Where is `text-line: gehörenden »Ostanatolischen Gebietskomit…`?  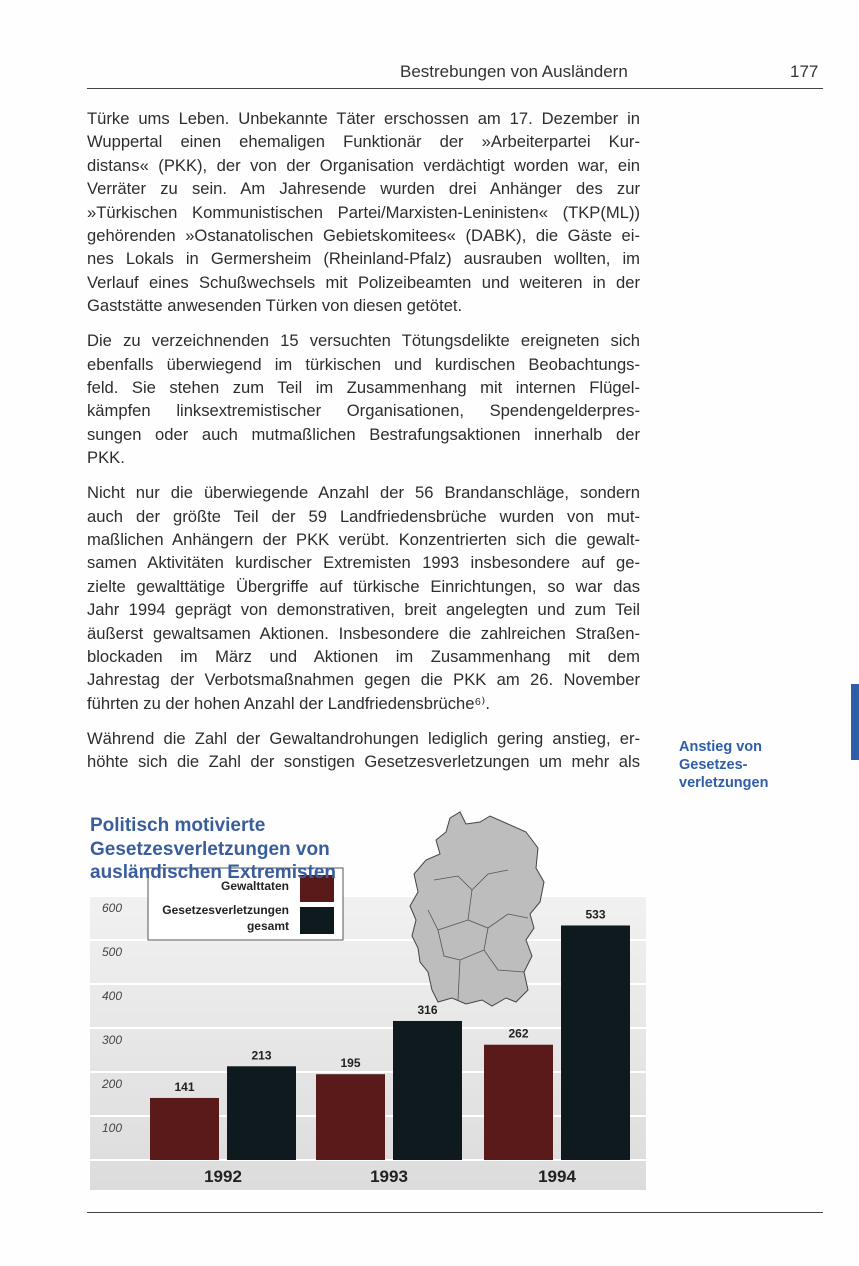
text-line: gehörenden »Ostanatolischen Gebietskomit… is located at coordinates (363, 236).